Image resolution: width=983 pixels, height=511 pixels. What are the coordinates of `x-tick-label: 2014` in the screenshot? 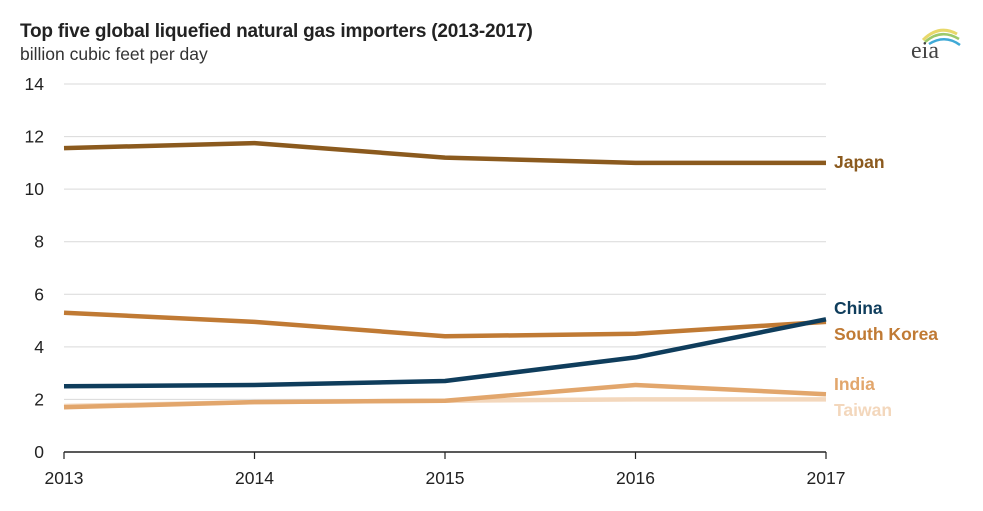 It's located at (254, 478).